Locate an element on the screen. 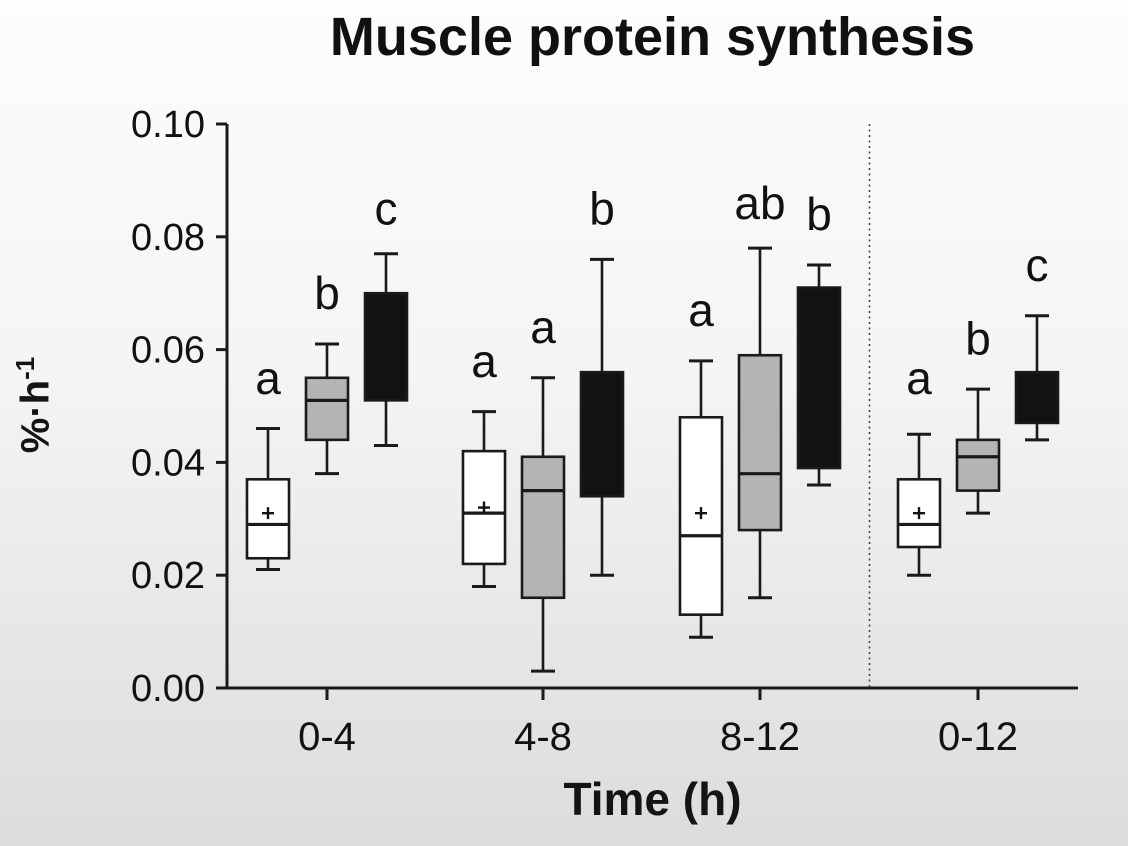 The width and height of the screenshot is (1128, 846). y-tick-label: 0.00 is located at coordinates (168, 689).